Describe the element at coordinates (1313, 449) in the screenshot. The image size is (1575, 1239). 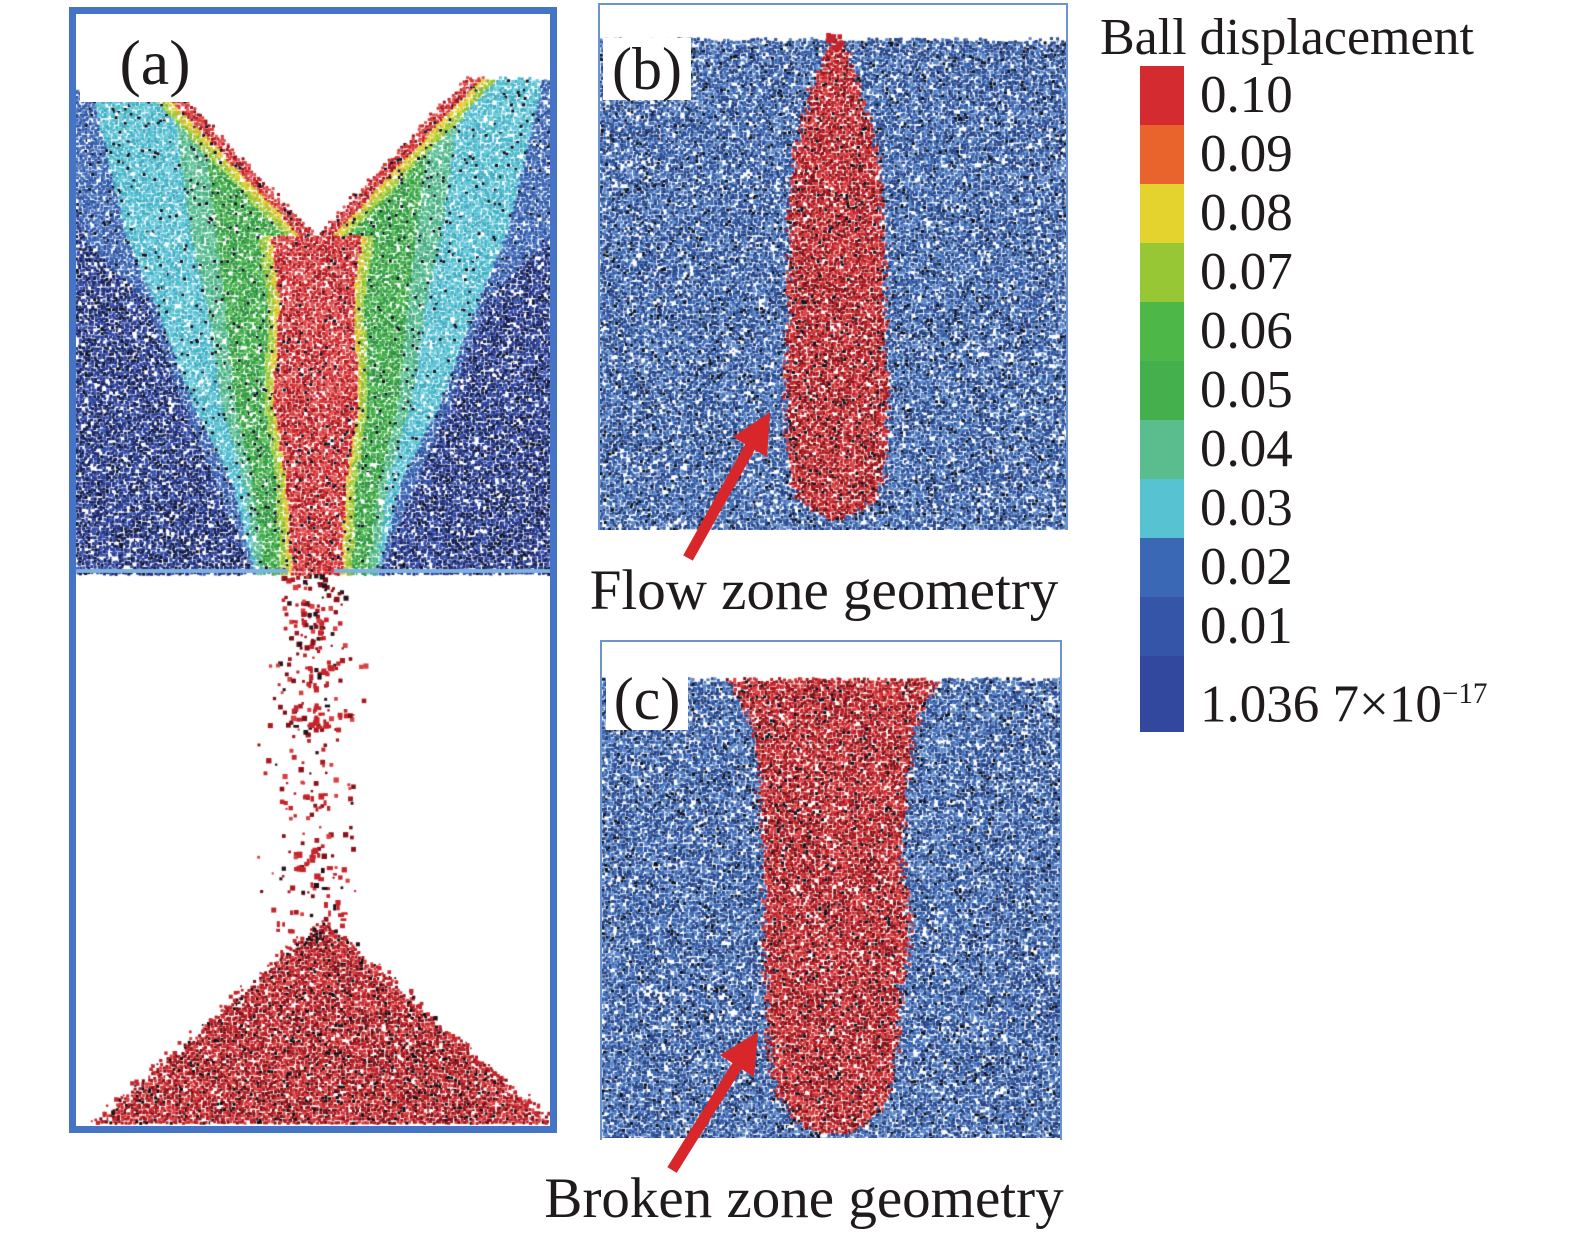
I see `legend-entry: 0.04` at that location.